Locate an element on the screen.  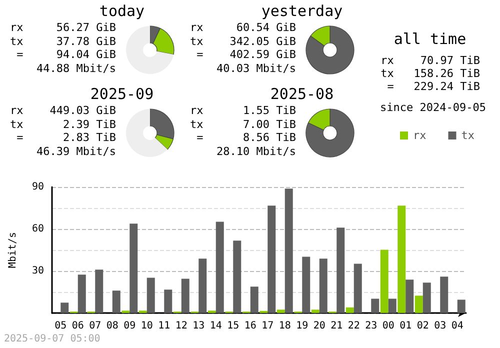
chart-title: 2025-08 is located at coordinates (302, 94).